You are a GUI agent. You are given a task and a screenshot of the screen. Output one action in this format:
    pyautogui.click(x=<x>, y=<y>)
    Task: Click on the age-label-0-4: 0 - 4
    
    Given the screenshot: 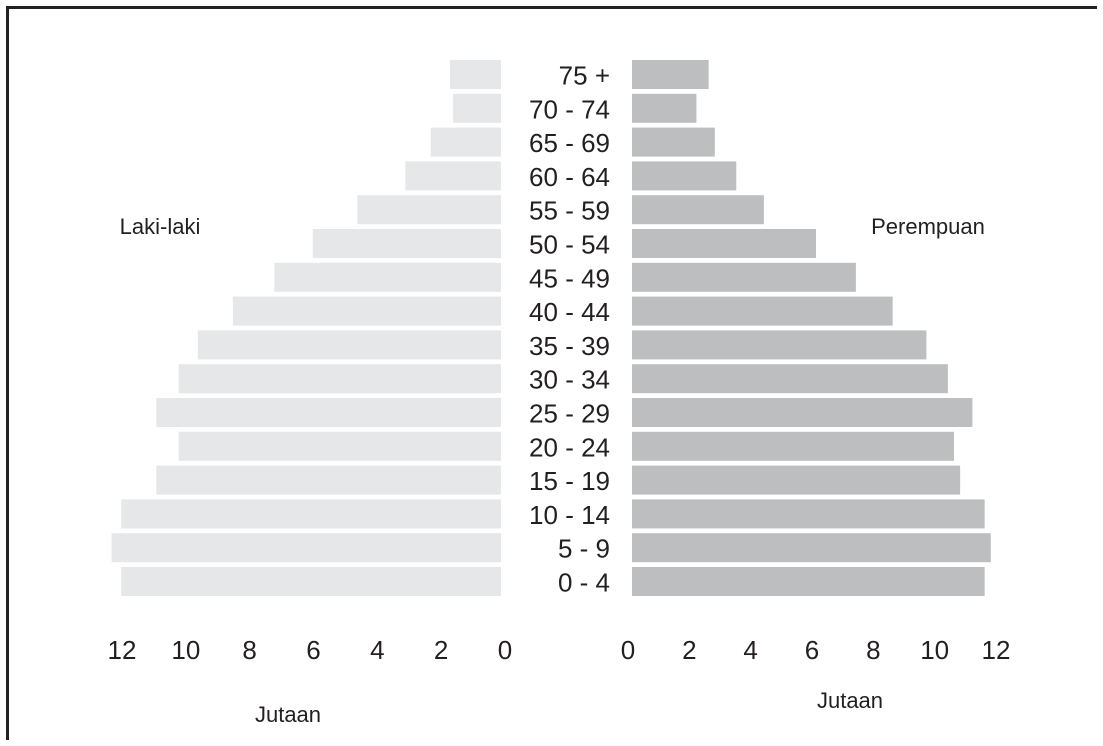 What is the action you would take?
    pyautogui.click(x=584, y=583)
    